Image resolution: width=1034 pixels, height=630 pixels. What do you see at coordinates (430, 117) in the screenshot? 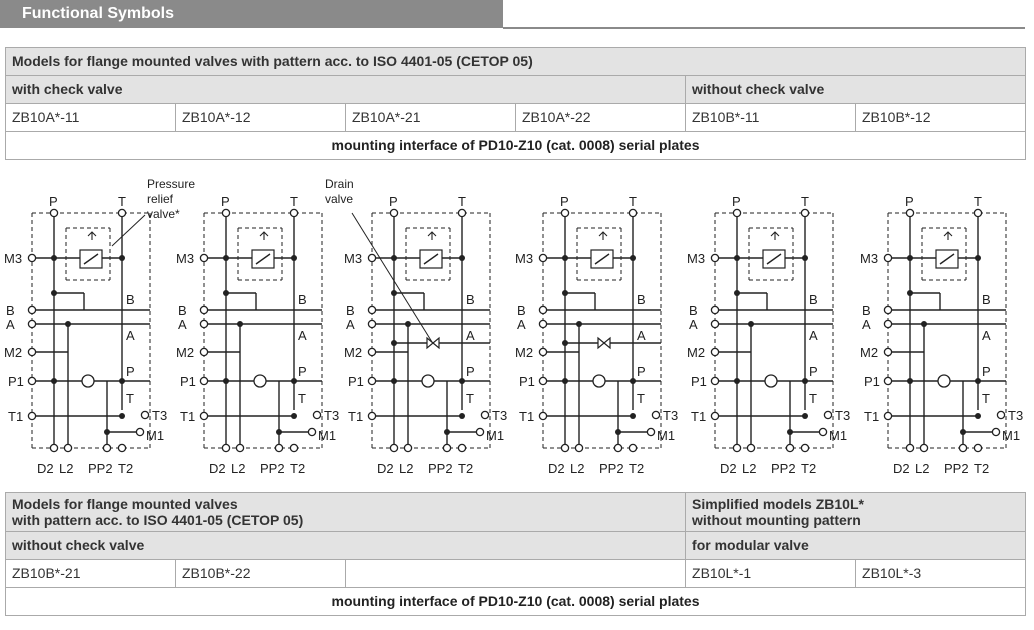
I see `model-cell: ZB10A*-21` at bounding box center [430, 117].